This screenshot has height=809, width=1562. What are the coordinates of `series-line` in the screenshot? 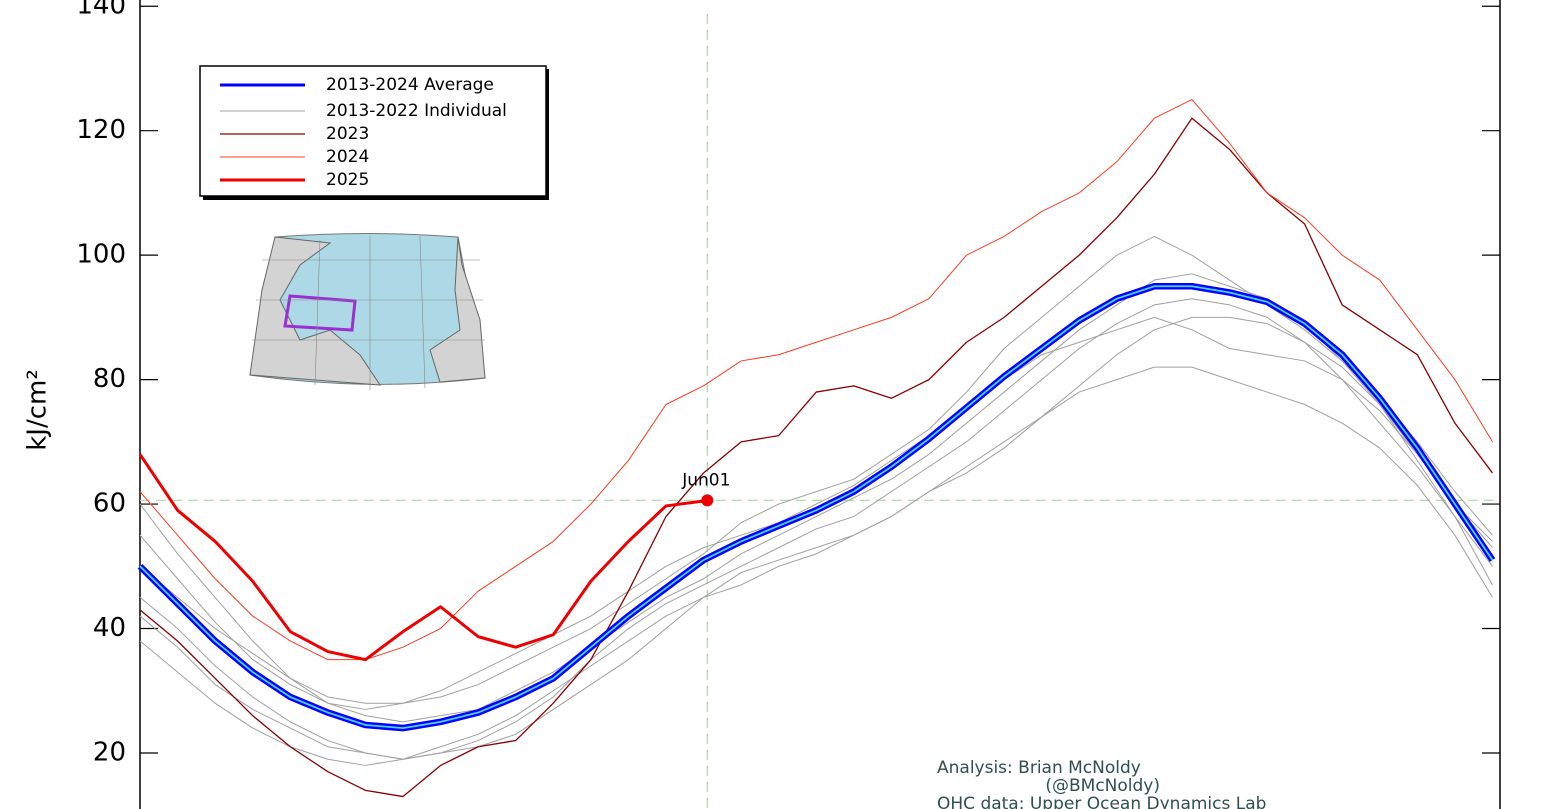 It's located at (421, 557).